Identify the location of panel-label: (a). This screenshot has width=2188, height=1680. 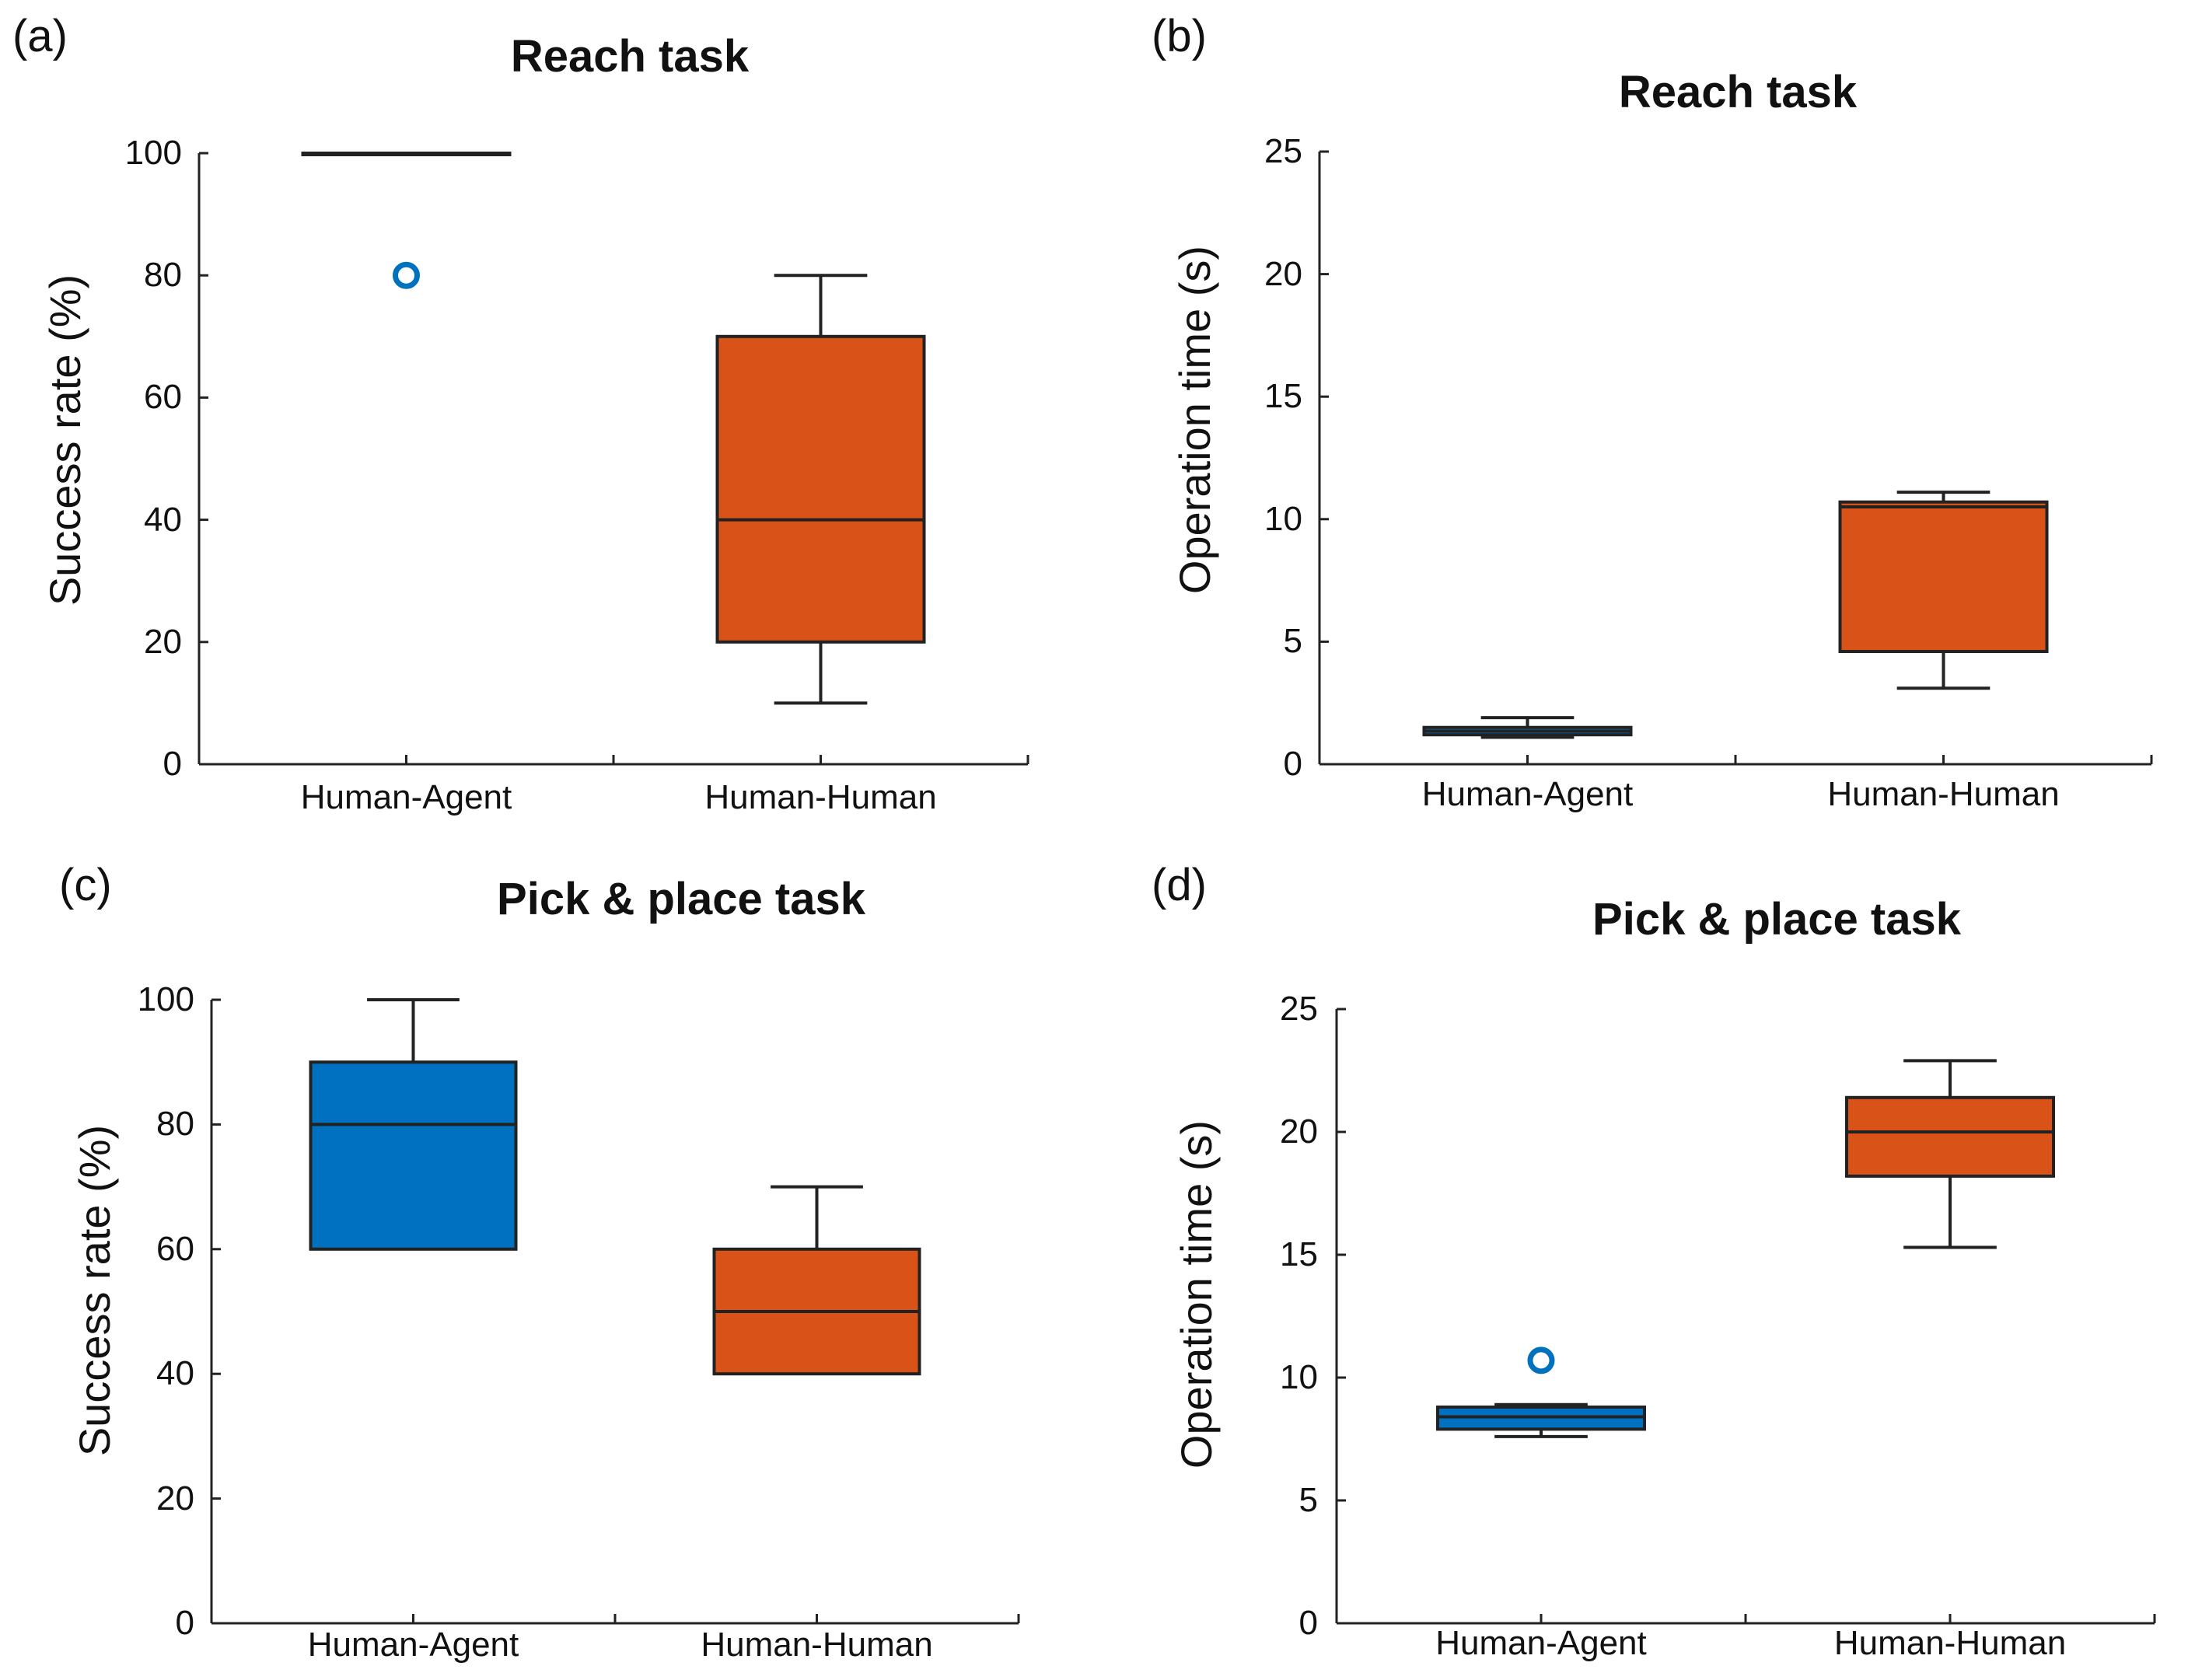
(40, 36).